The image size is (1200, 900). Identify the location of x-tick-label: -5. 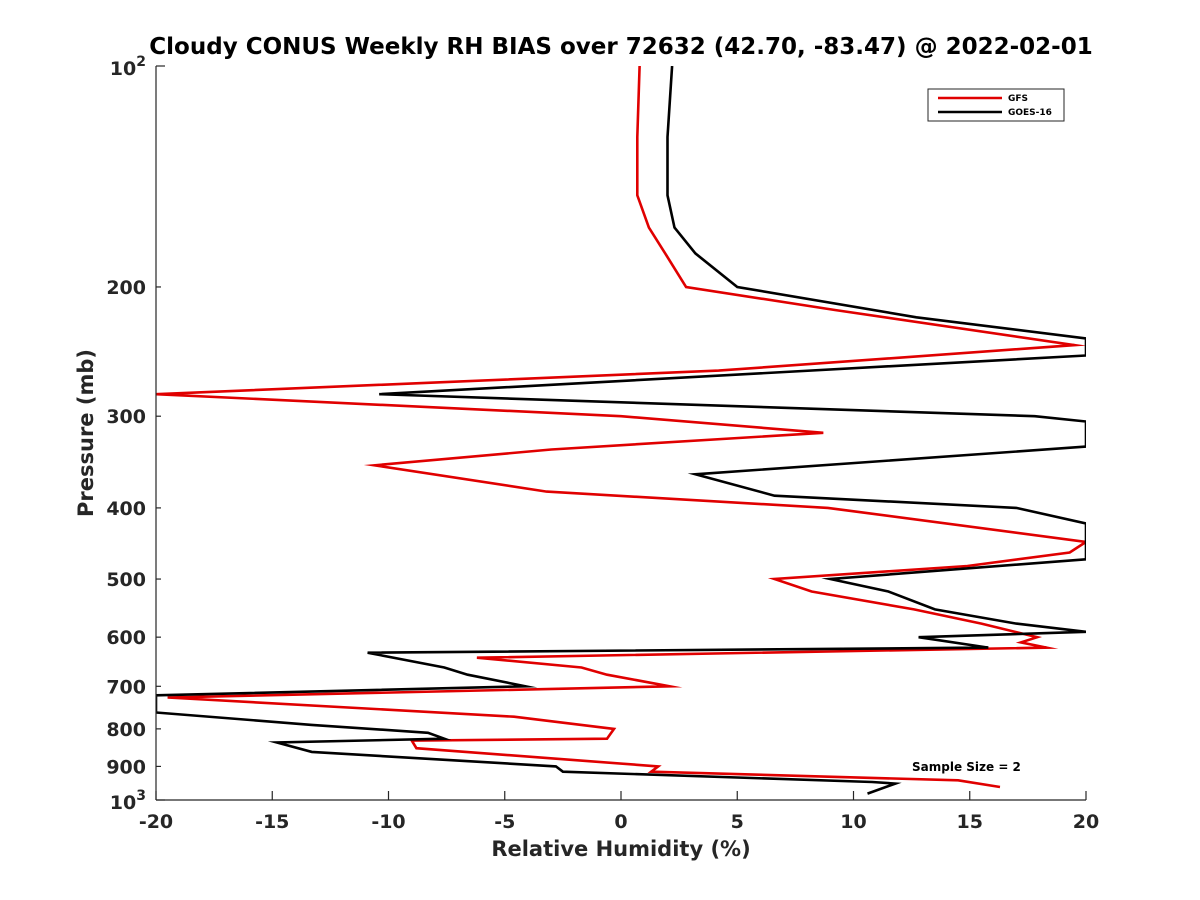
(504, 822).